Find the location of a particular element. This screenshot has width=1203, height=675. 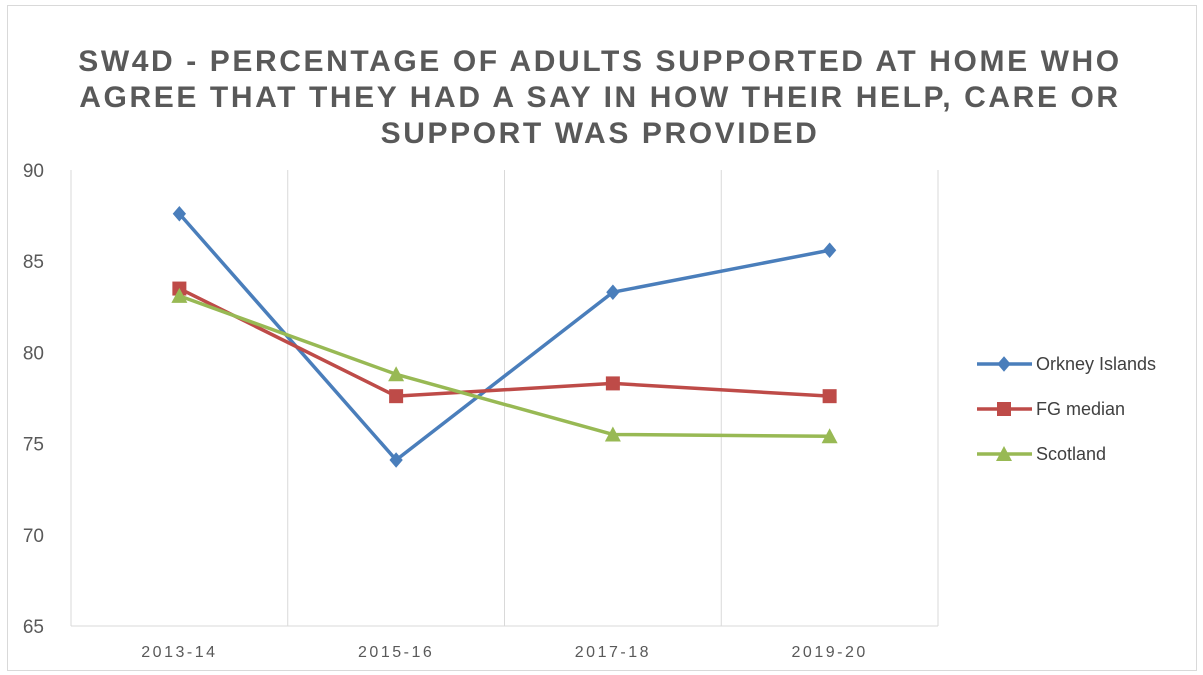

series-fg-median is located at coordinates (504, 342).